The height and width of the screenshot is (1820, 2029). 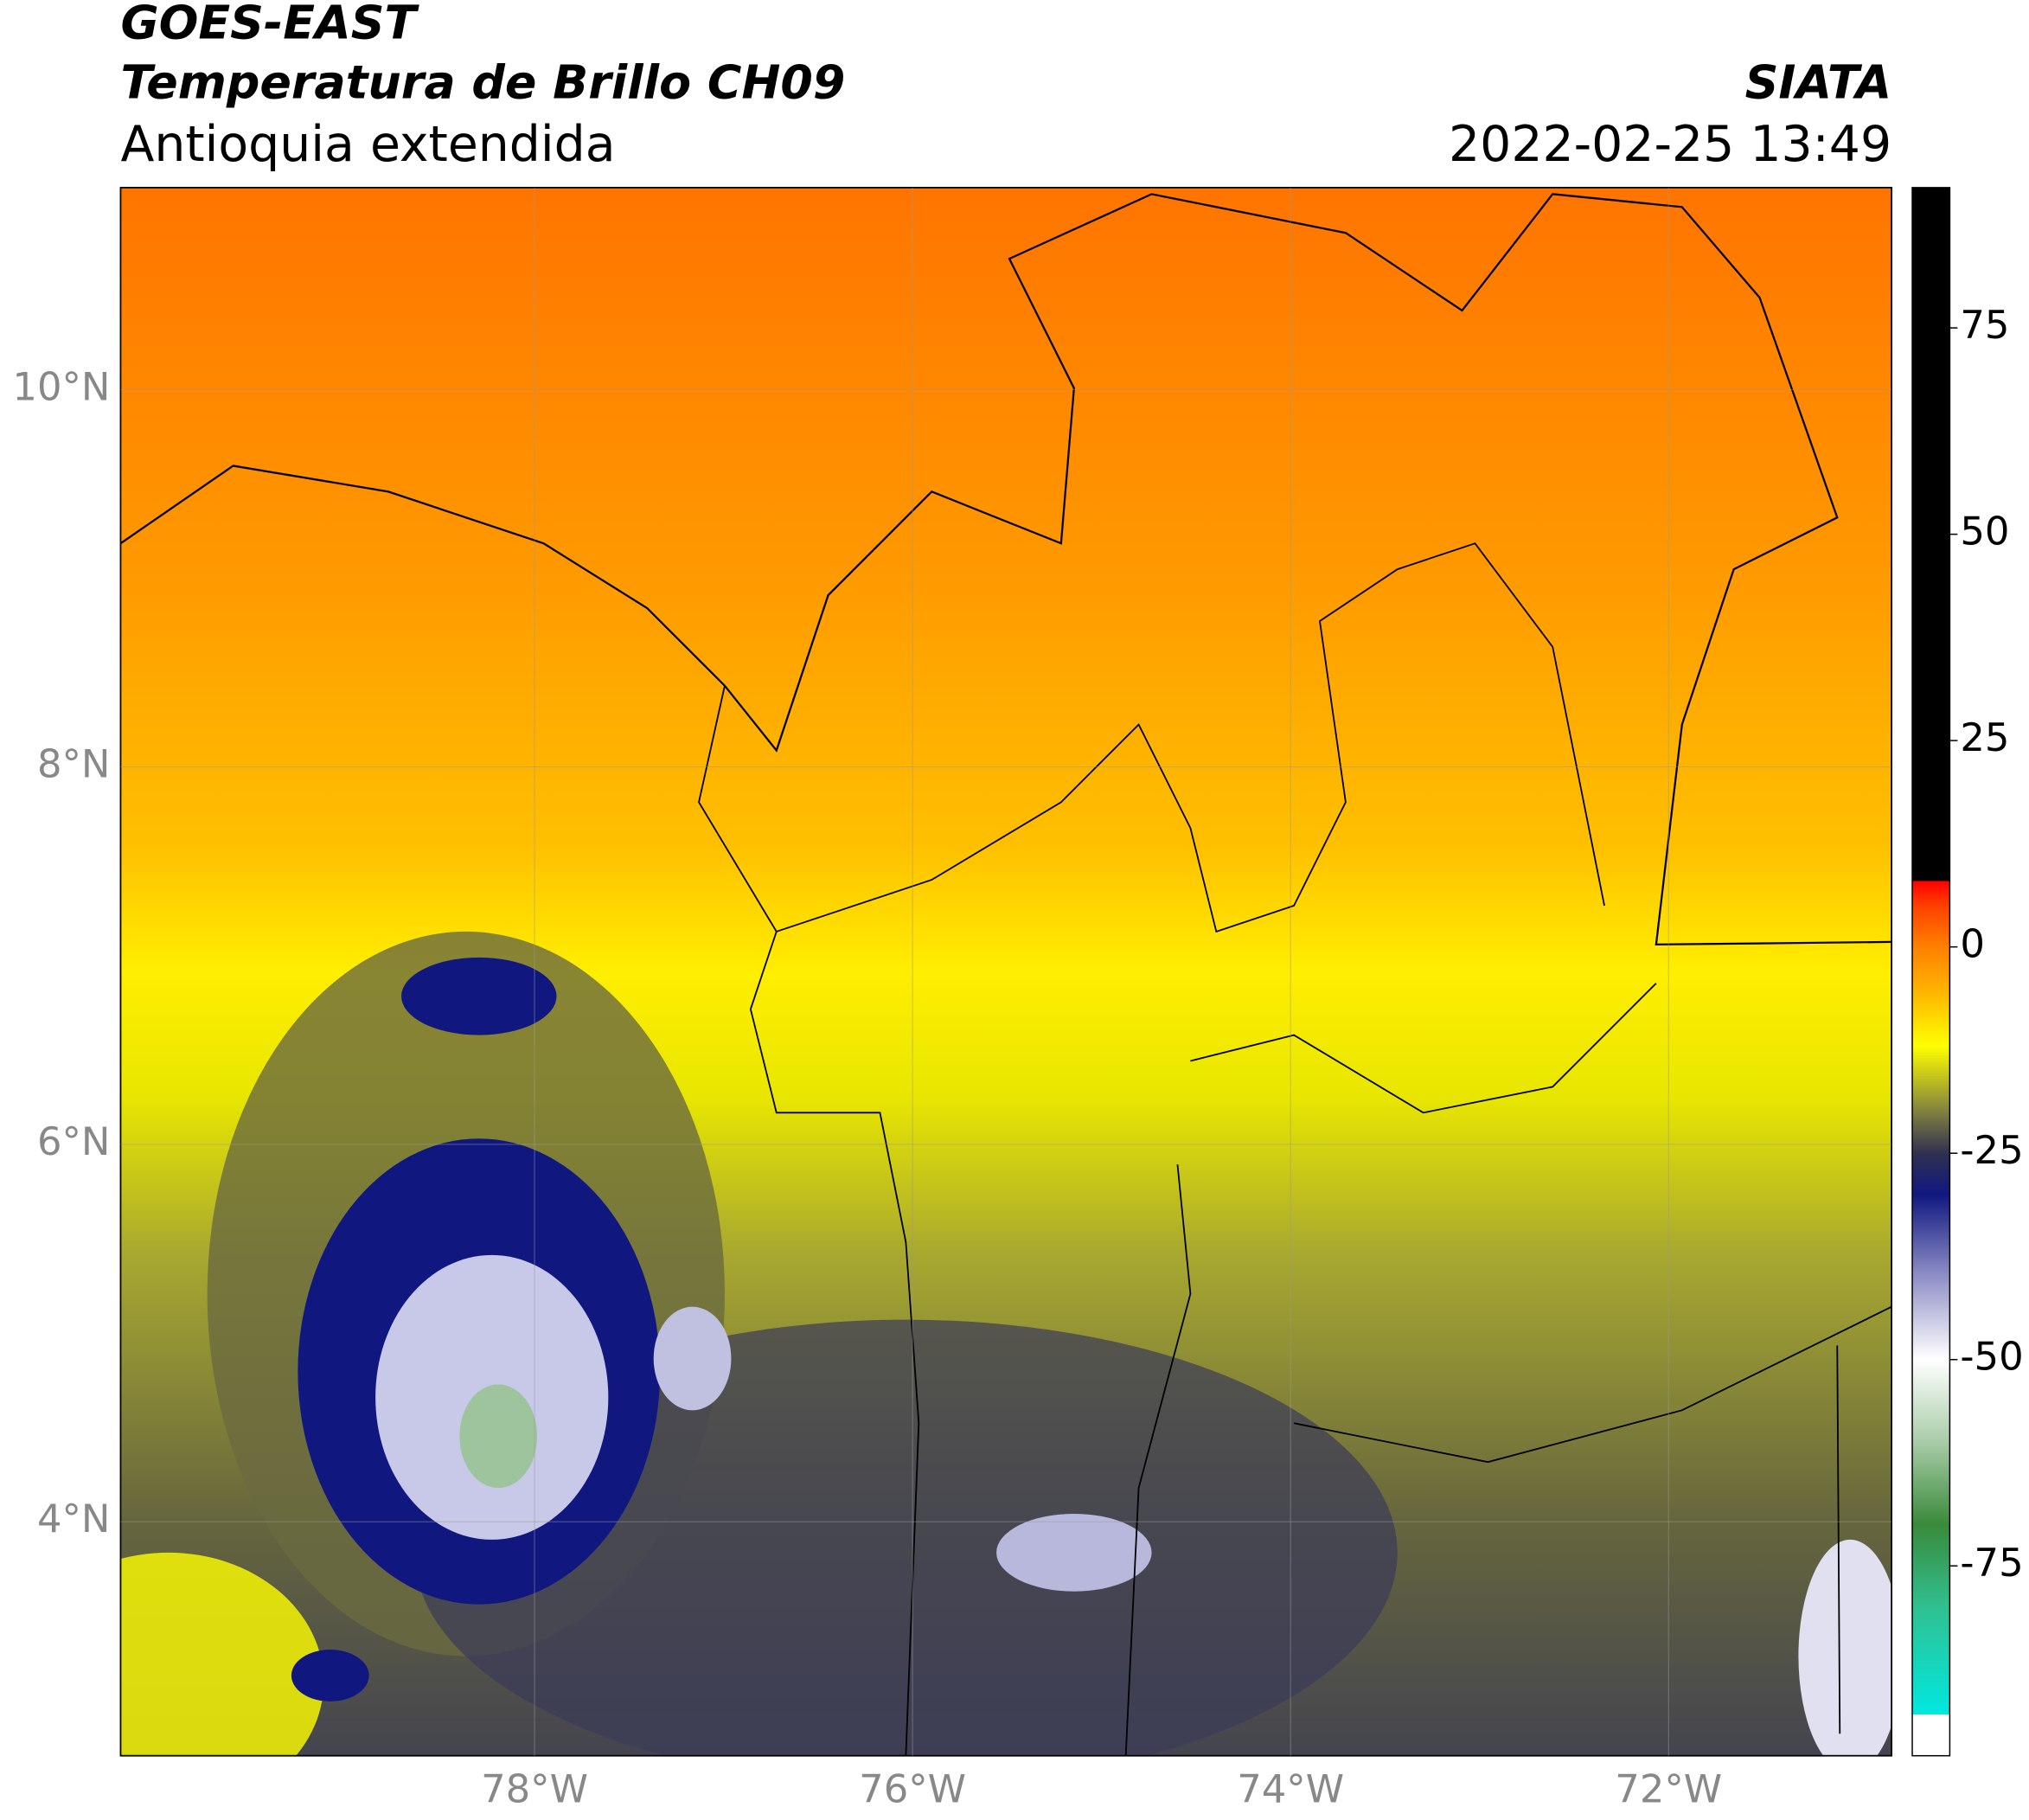 What do you see at coordinates (1931, 972) in the screenshot?
I see `colorbar` at bounding box center [1931, 972].